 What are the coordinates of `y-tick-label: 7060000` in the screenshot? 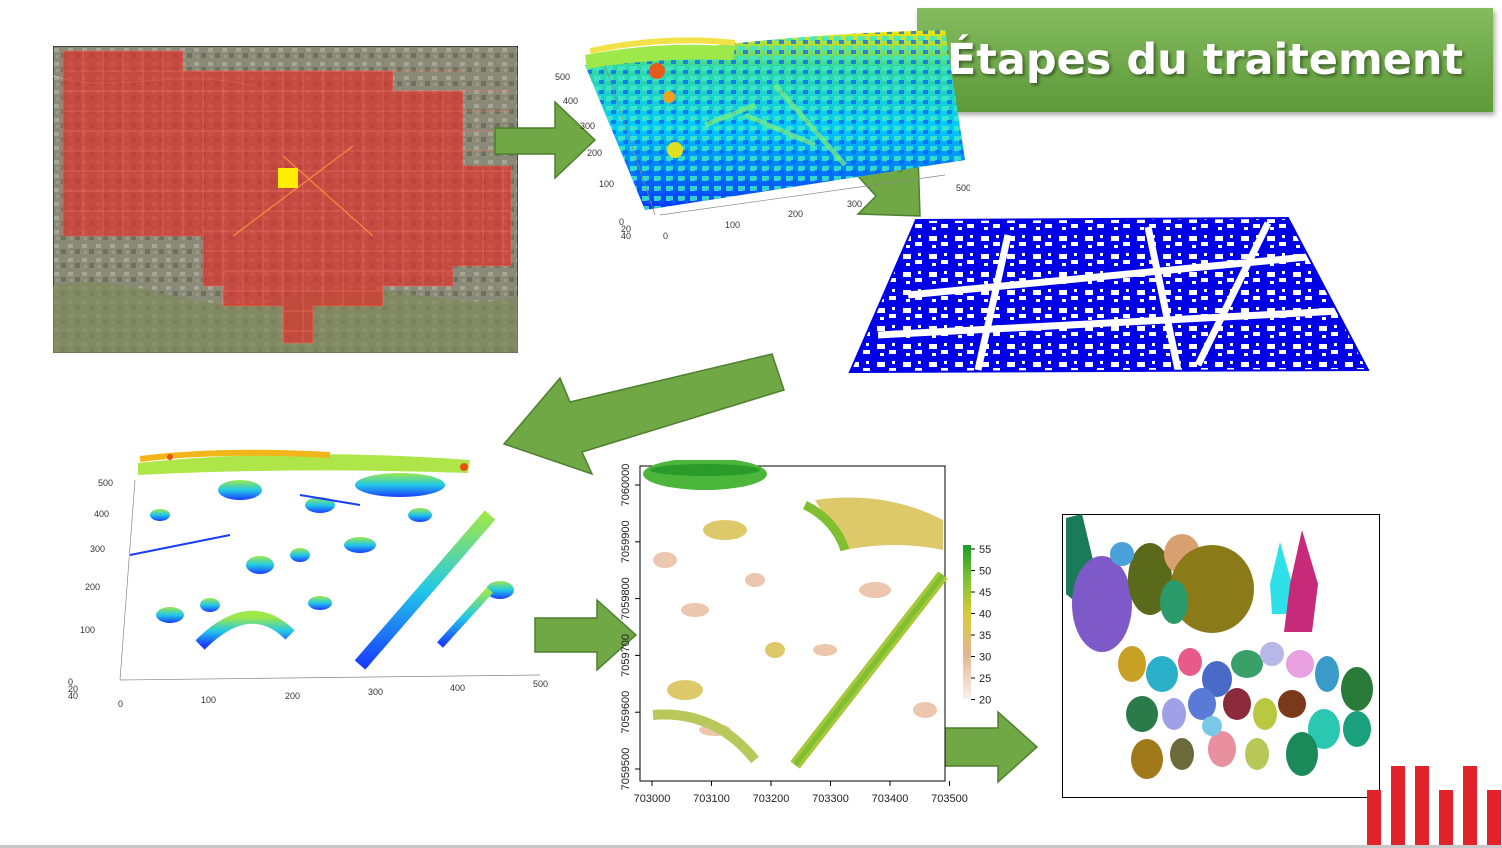 It's located at (626, 485).